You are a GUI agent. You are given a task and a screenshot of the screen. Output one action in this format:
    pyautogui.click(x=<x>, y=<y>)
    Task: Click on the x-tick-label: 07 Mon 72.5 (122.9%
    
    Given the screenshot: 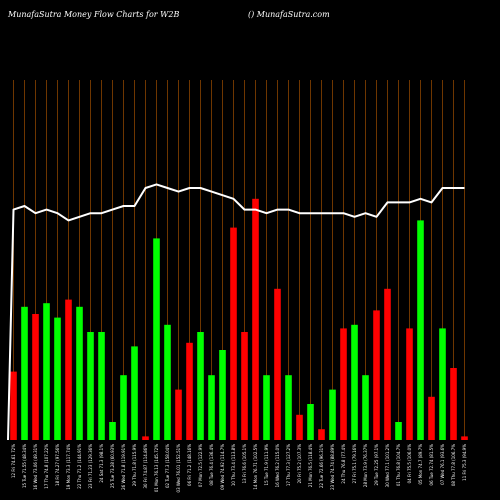 What is the action you would take?
    pyautogui.click(x=200, y=465)
    